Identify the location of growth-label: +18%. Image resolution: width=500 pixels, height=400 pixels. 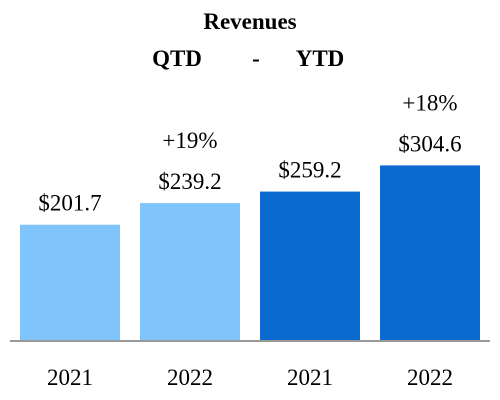
(429, 102).